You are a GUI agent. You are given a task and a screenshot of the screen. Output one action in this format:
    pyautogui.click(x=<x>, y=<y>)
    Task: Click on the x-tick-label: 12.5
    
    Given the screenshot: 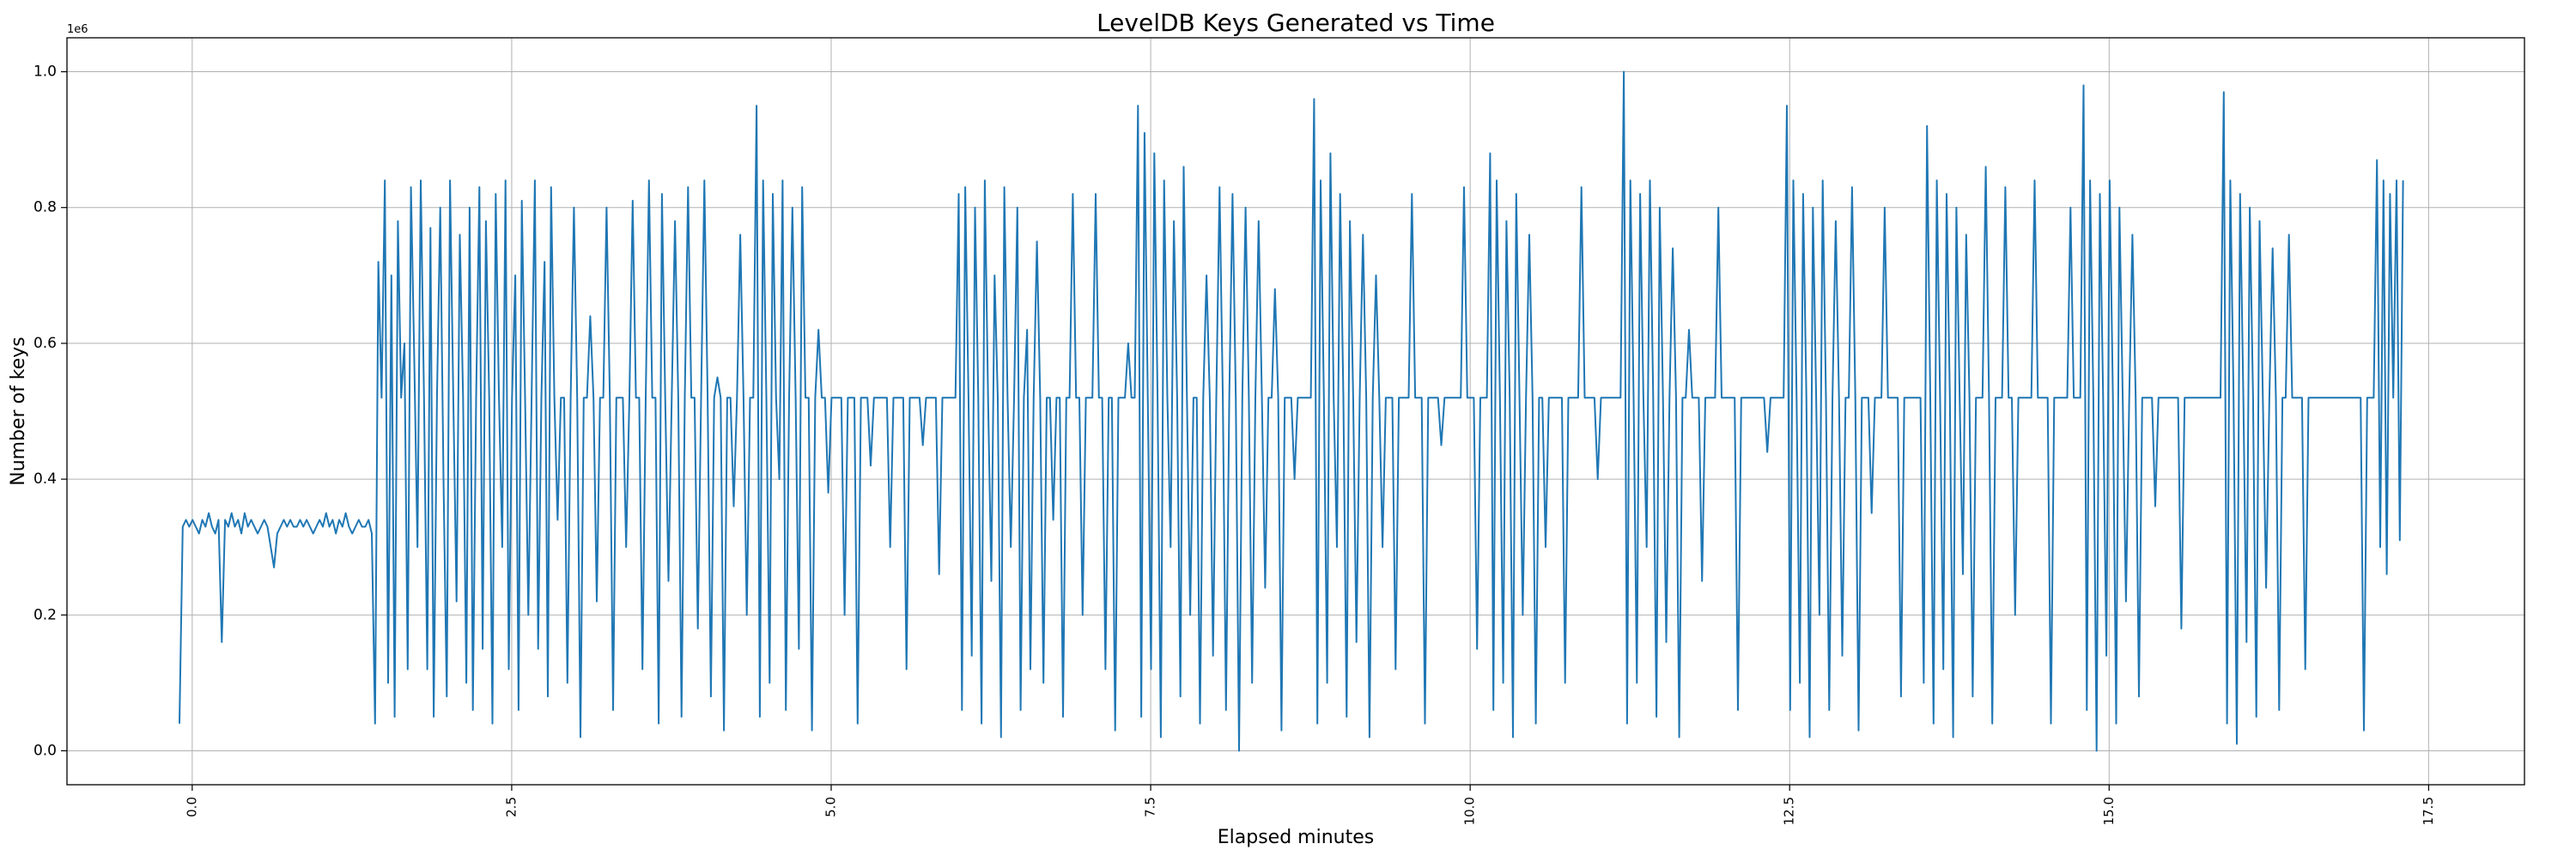 What is the action you would take?
    pyautogui.click(x=1790, y=811)
    